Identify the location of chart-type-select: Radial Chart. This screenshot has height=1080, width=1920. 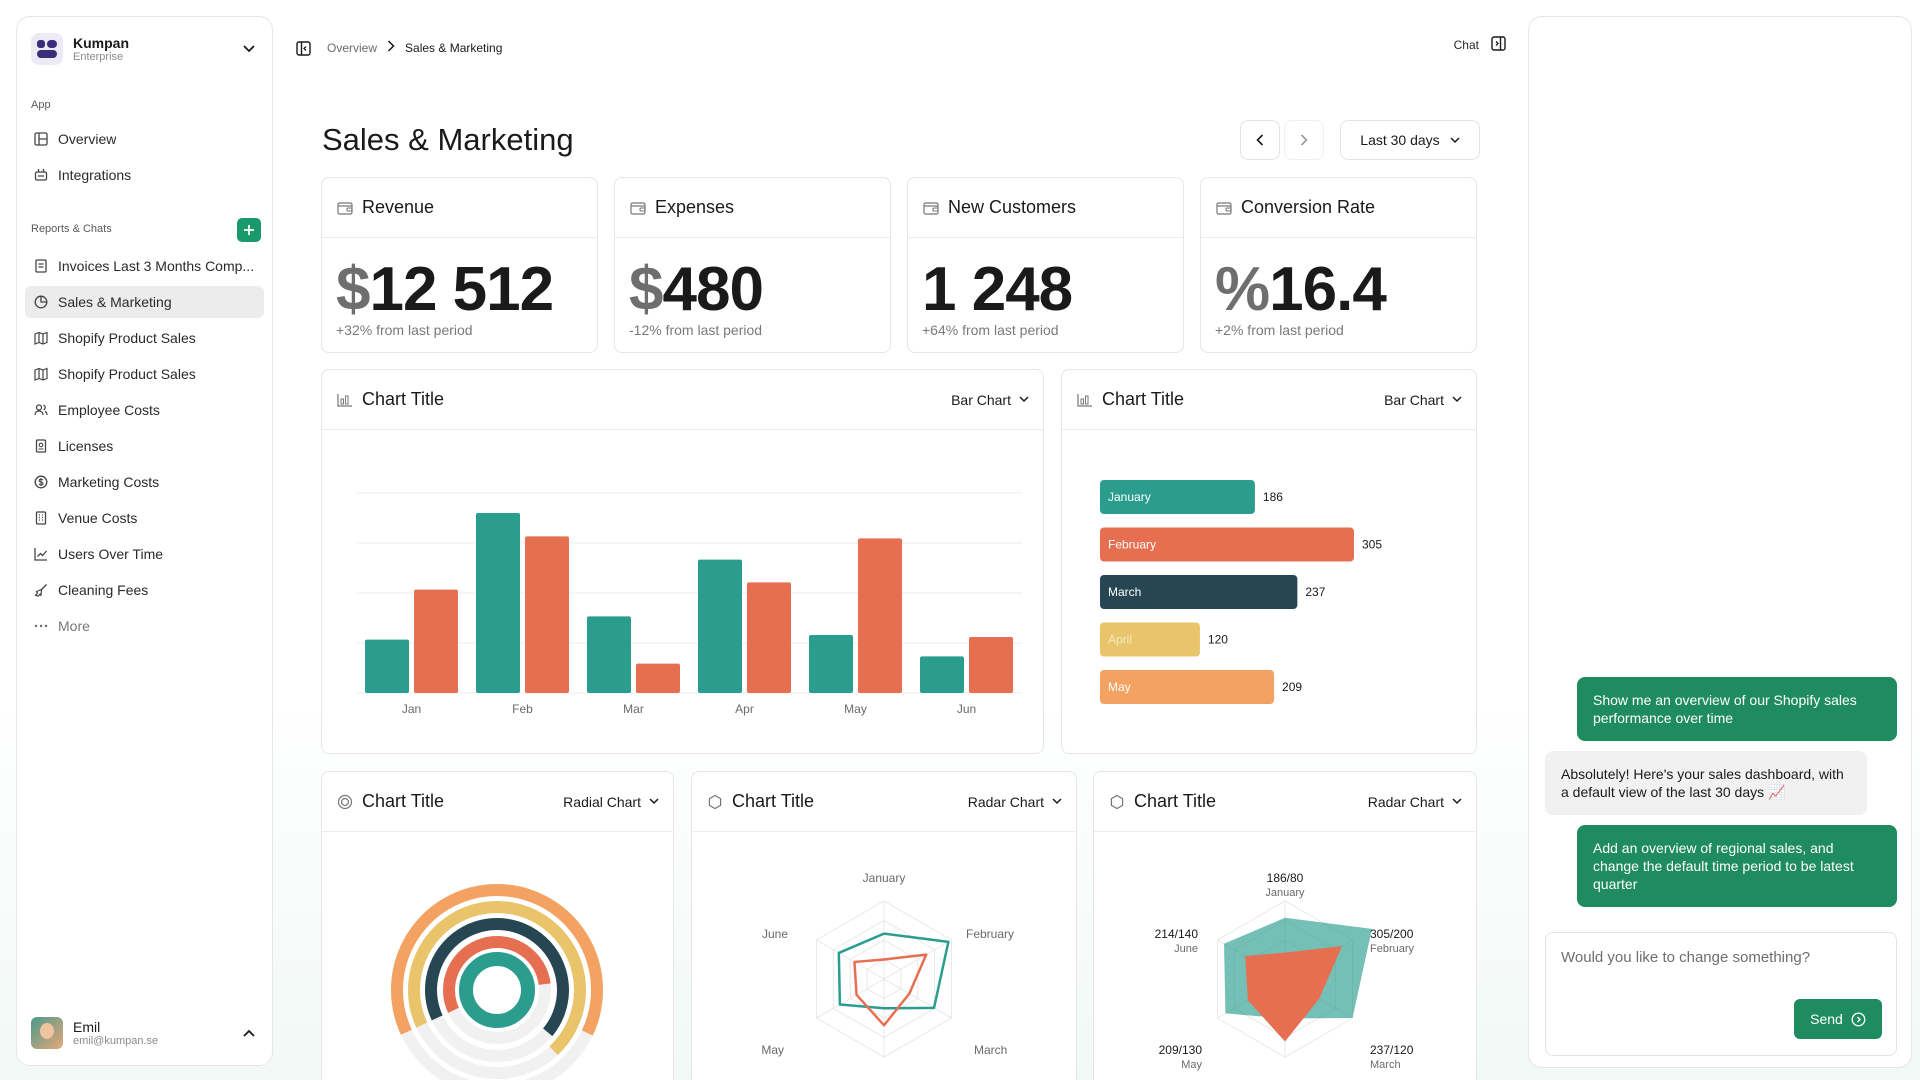
(611, 802).